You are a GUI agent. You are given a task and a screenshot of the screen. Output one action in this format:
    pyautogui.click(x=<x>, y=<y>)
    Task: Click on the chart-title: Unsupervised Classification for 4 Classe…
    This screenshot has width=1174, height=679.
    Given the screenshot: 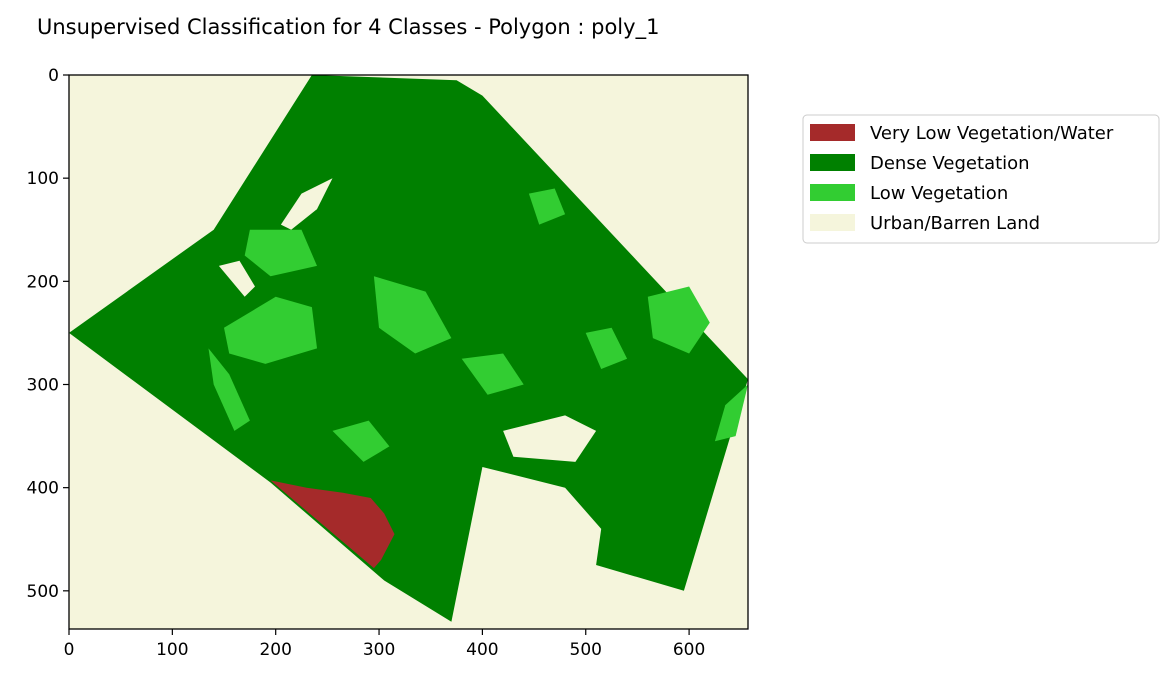 What is the action you would take?
    pyautogui.click(x=348, y=27)
    